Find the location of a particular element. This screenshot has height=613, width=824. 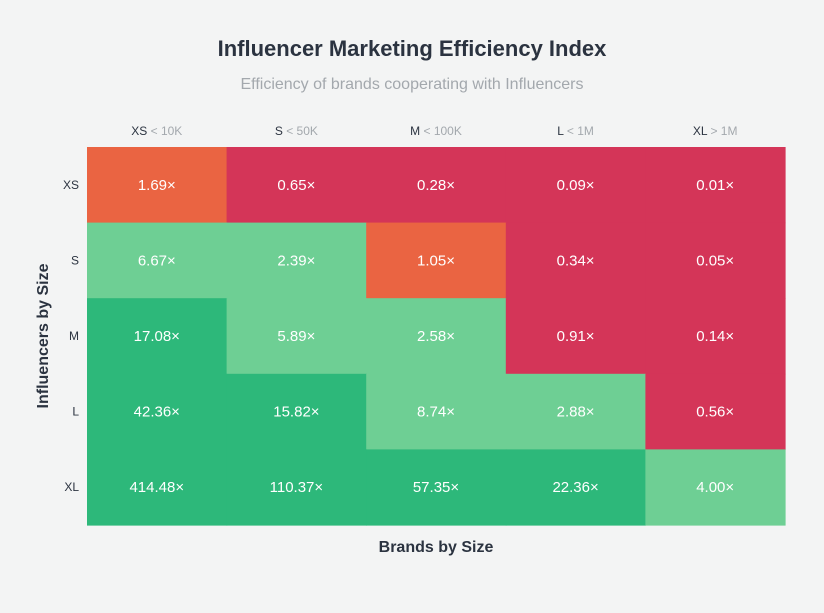

column-range-label: < 1M is located at coordinates (580, 131).